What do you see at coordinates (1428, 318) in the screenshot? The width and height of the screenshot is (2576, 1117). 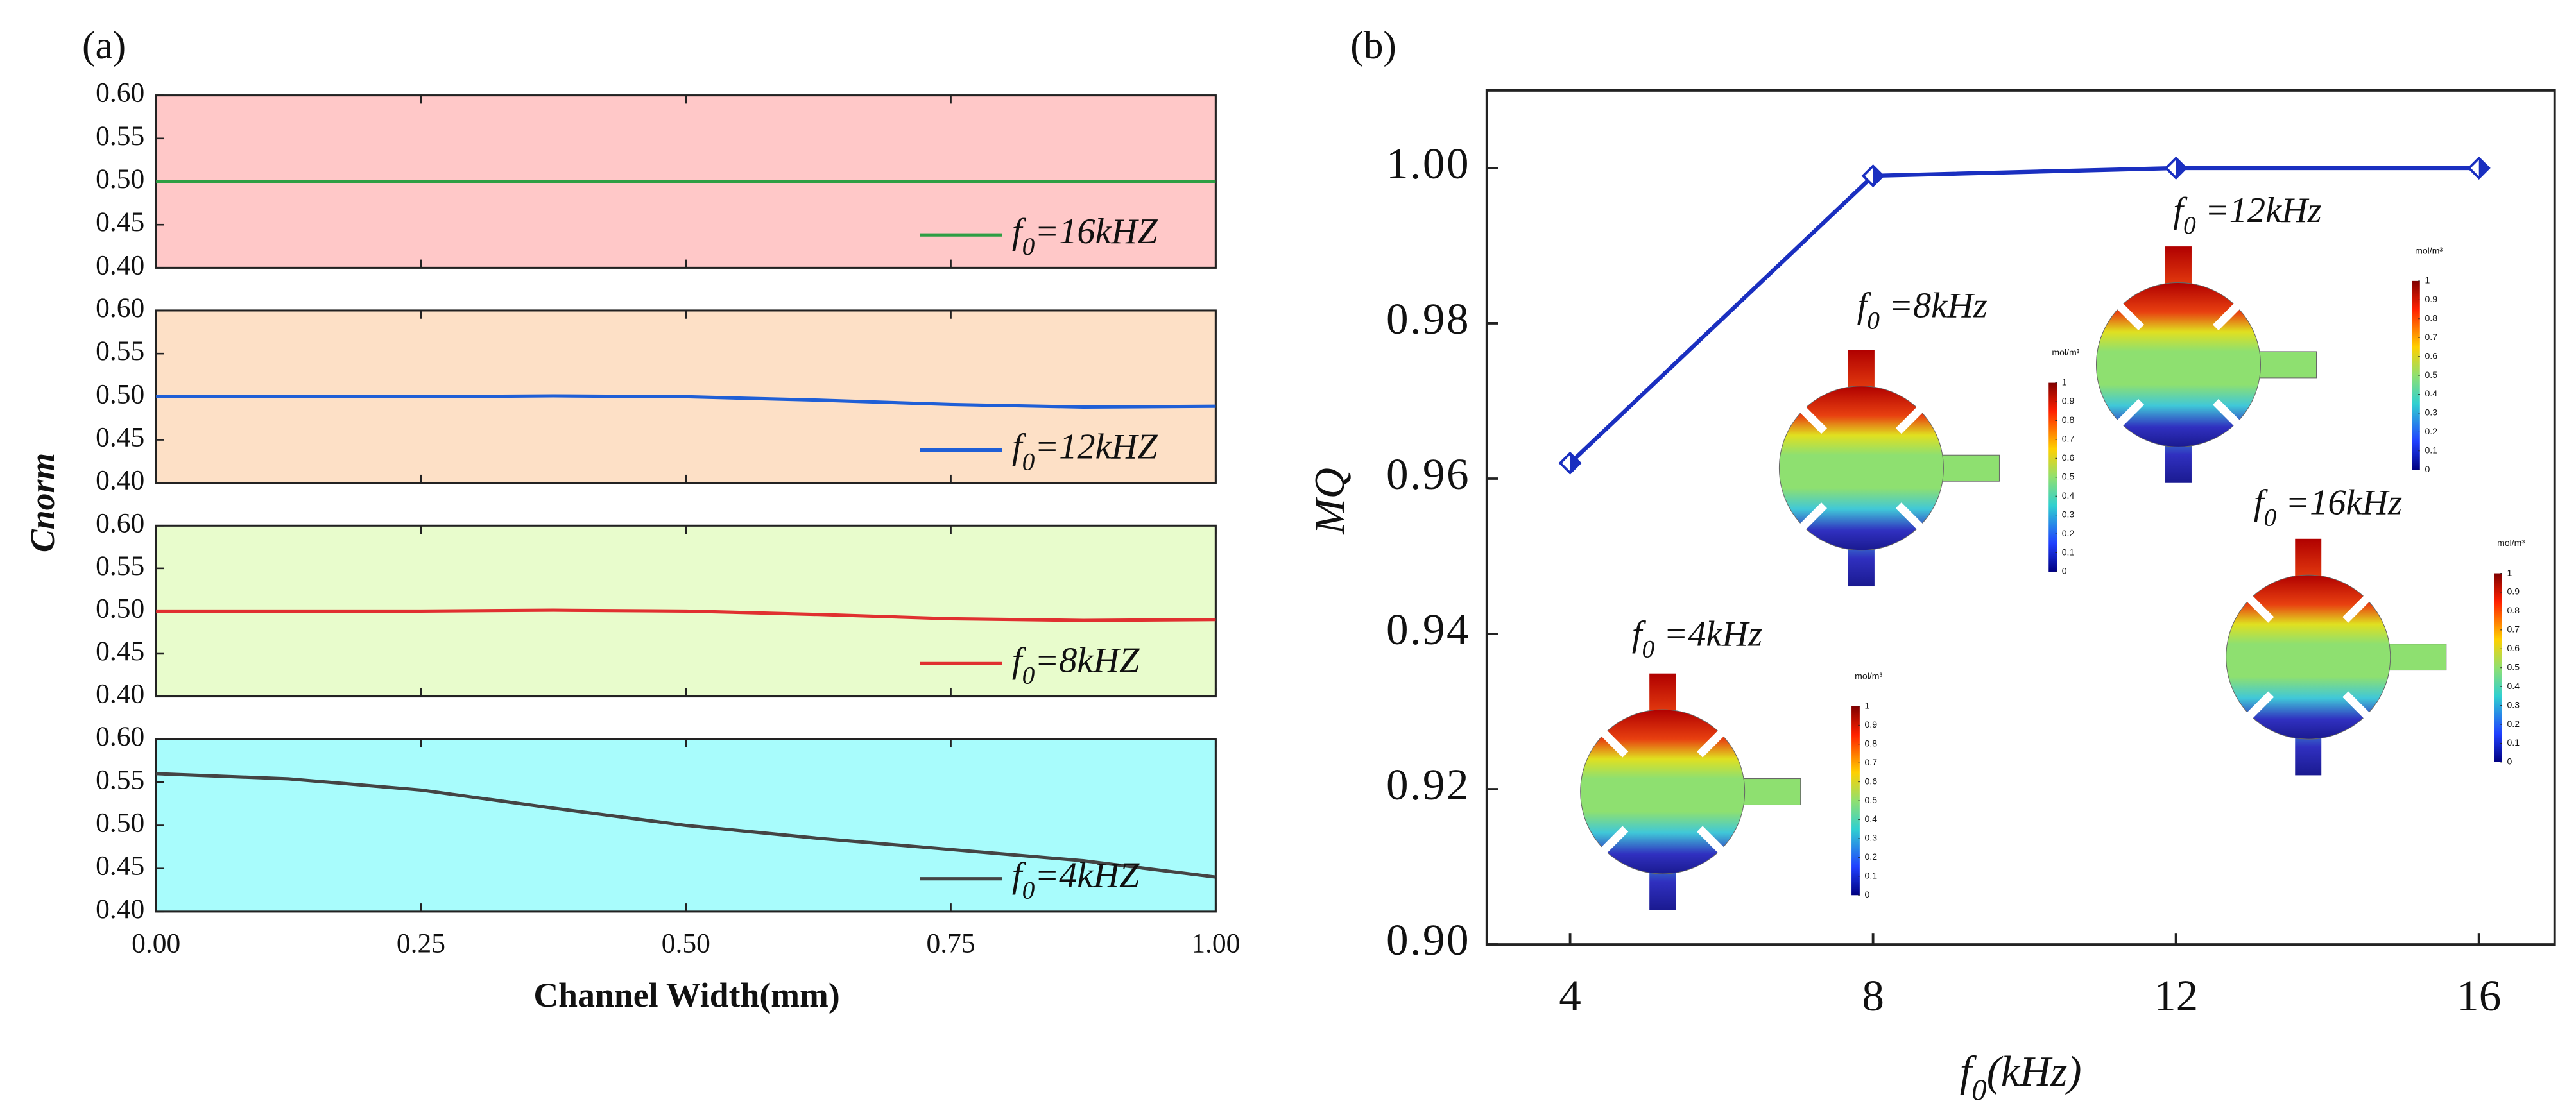 I see `y-tick-label: 0.98` at bounding box center [1428, 318].